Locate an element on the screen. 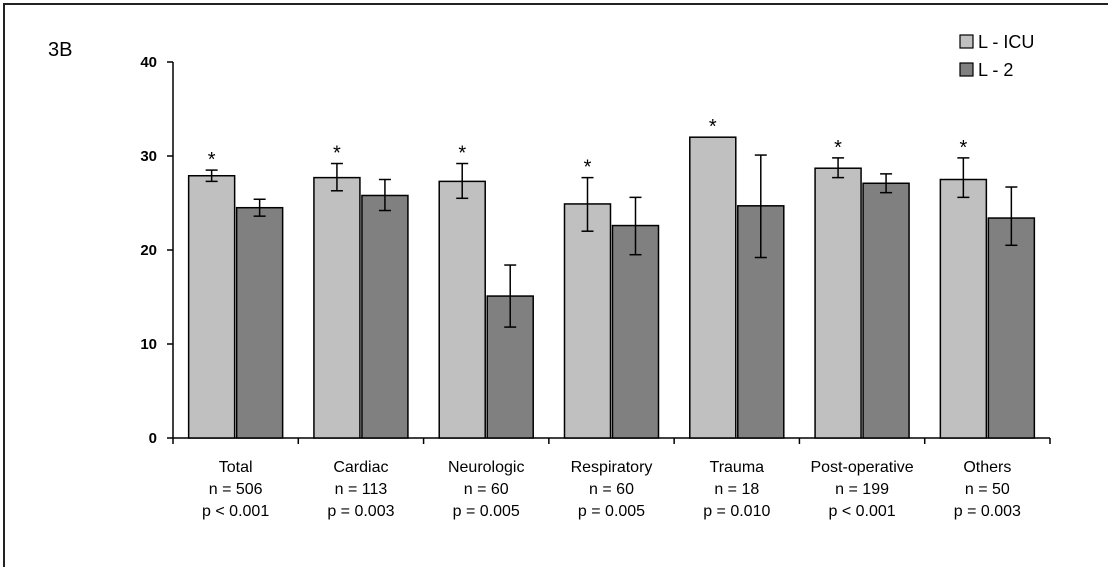  panel-label: 3B is located at coordinates (60, 50).